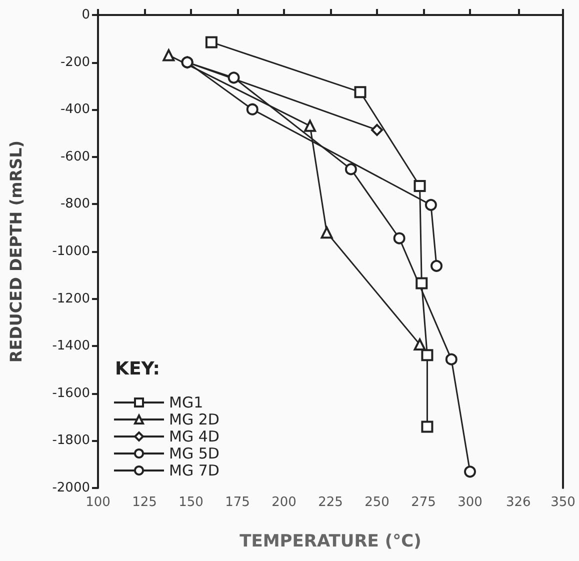  I want to click on y-tick-label: -200, so click(75, 62).